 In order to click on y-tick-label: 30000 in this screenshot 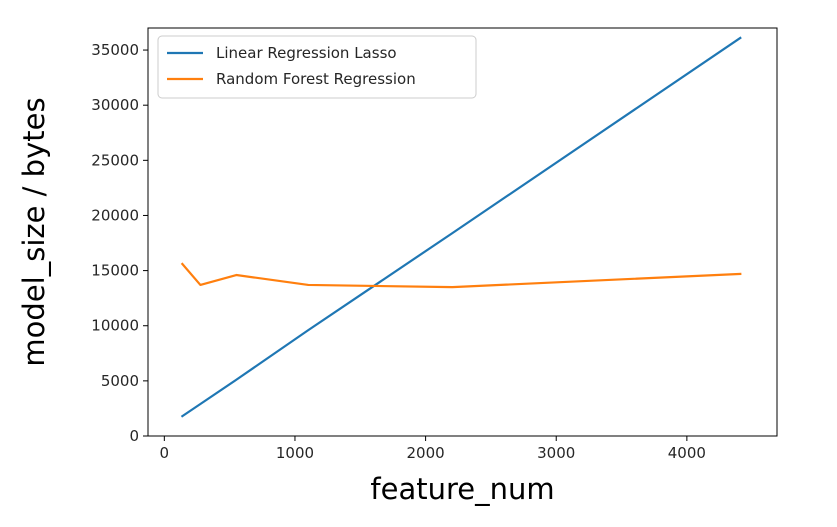, I will do `click(115, 105)`.